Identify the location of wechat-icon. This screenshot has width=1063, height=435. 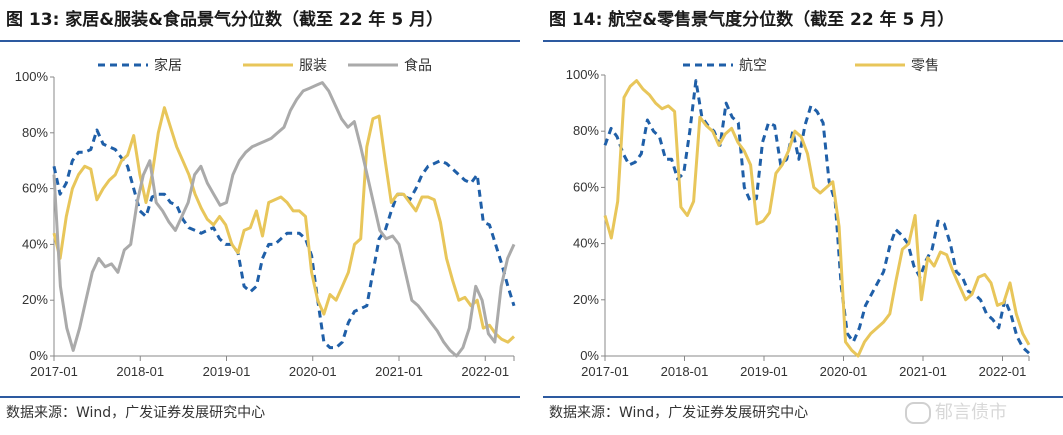
(918, 413).